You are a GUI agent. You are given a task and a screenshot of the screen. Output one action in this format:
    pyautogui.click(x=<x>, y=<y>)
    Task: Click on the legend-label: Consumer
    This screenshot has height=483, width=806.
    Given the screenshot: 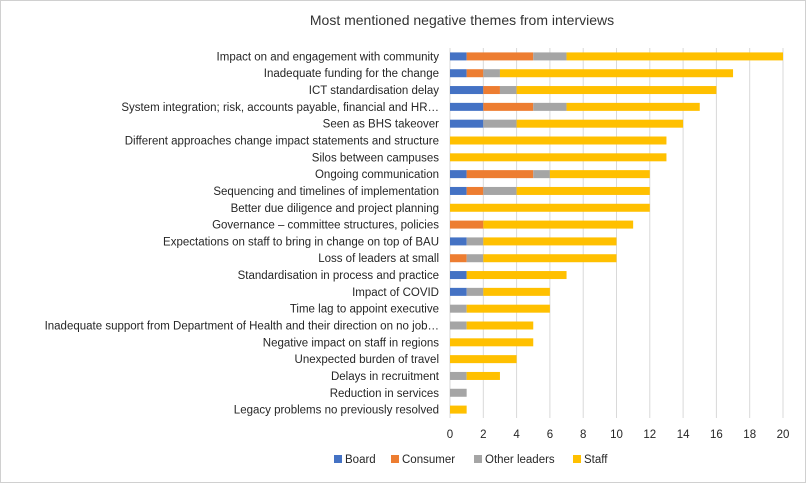 What is the action you would take?
    pyautogui.click(x=428, y=460)
    